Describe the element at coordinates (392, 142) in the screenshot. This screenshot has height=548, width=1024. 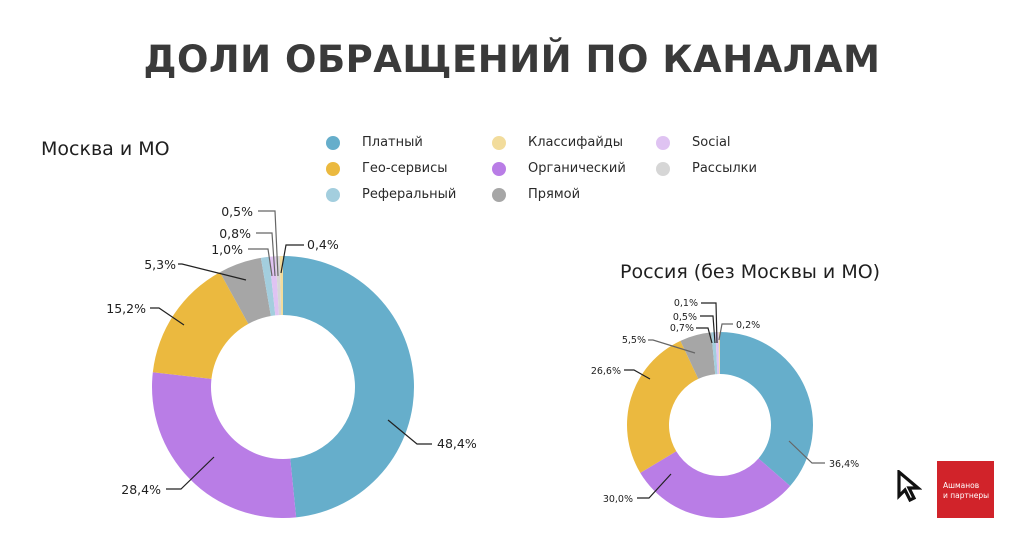
I see `legend-label: Платный` at that location.